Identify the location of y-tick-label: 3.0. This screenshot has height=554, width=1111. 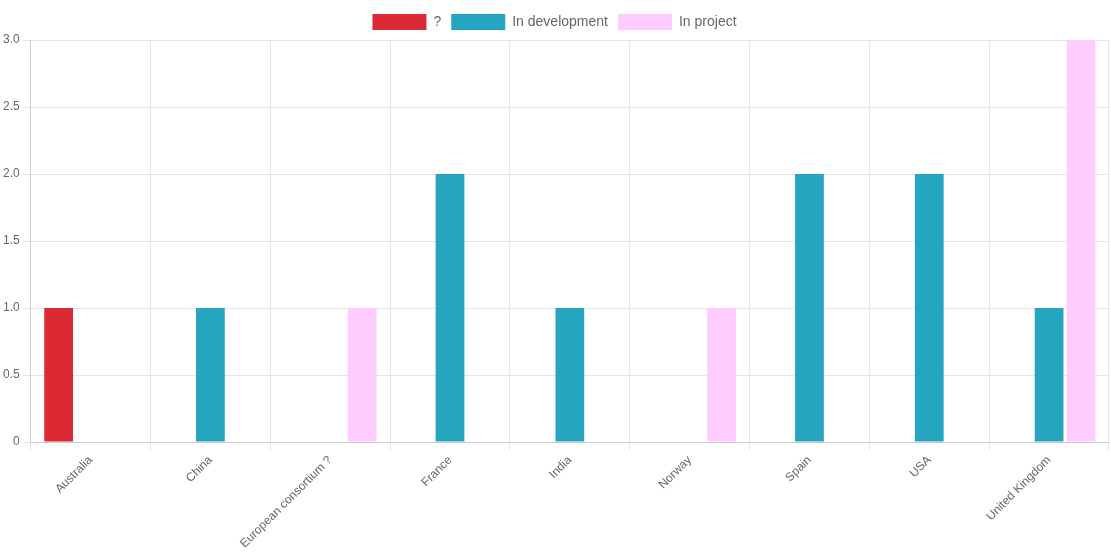
(11, 39).